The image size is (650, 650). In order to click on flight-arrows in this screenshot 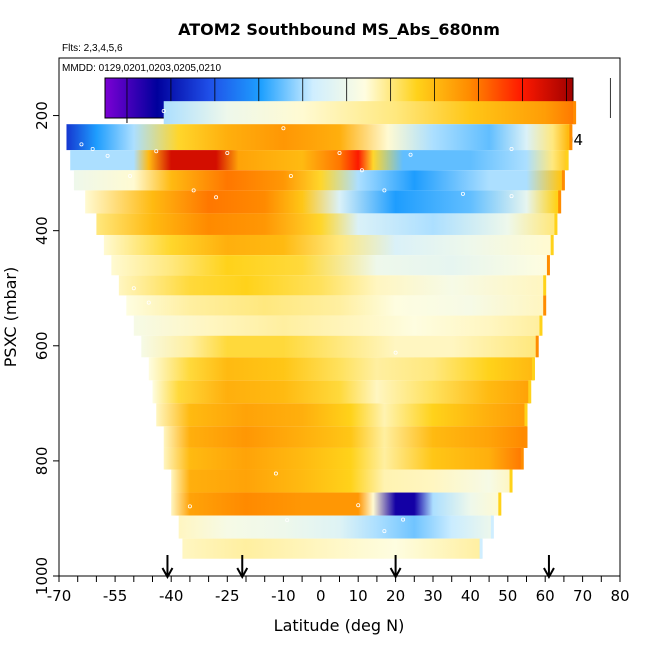, I will do `click(358, 567)`.